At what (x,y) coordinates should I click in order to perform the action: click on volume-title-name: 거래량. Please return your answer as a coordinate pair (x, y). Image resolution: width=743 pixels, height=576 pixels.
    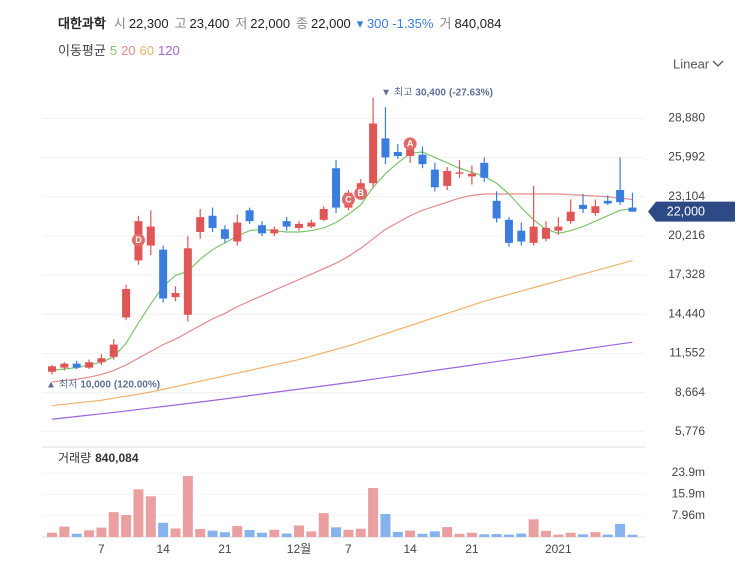
    Looking at the image, I should click on (74, 458).